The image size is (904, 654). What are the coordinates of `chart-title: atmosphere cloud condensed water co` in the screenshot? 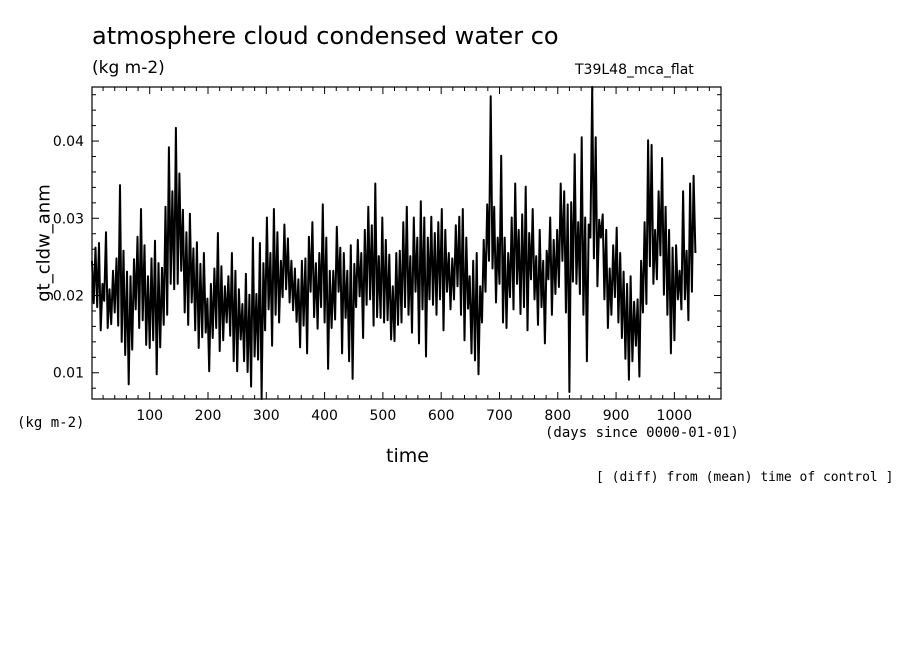 It's located at (325, 36).